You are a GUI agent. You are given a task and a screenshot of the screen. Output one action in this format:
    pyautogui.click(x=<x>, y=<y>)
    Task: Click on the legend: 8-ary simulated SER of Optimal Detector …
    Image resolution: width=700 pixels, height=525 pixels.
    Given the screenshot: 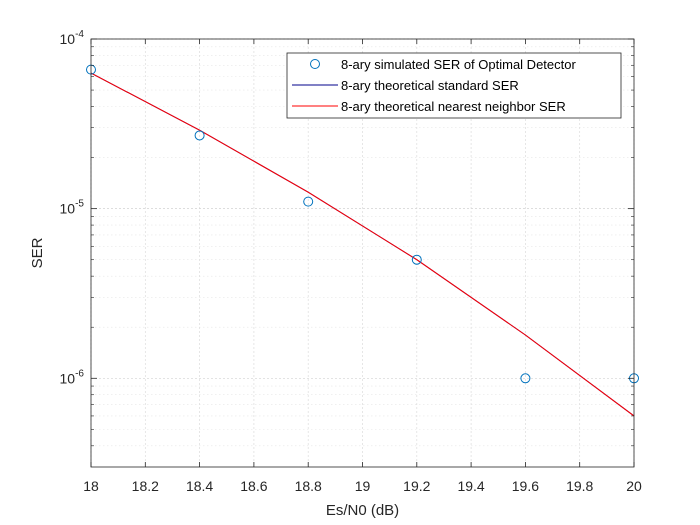 What is the action you would take?
    pyautogui.click(x=454, y=85)
    